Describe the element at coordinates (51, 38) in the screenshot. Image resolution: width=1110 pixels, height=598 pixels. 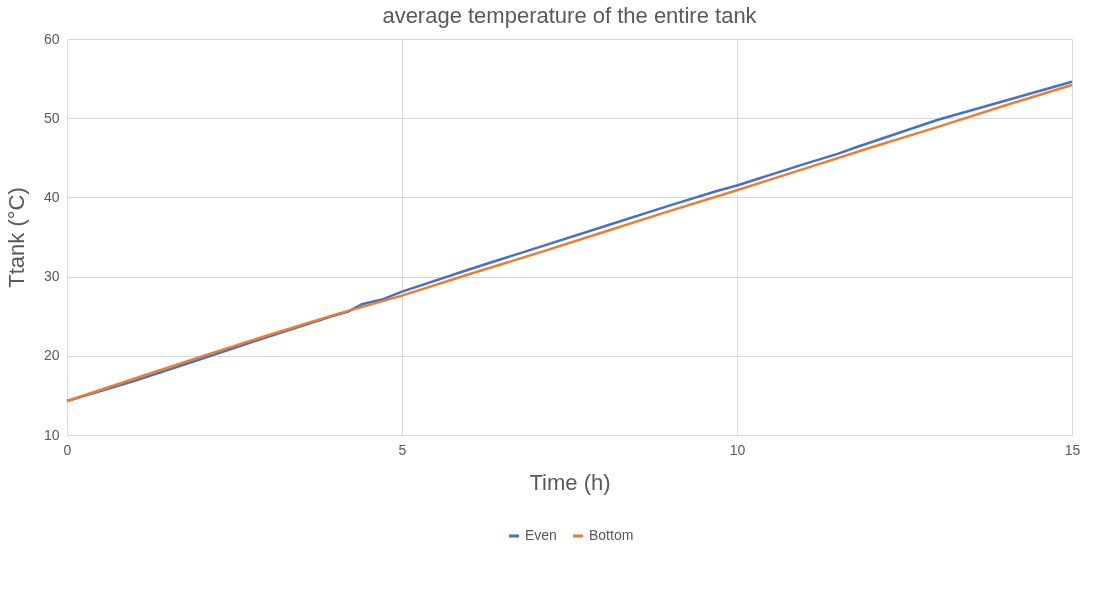
I see `y-tick-label: 60` at that location.